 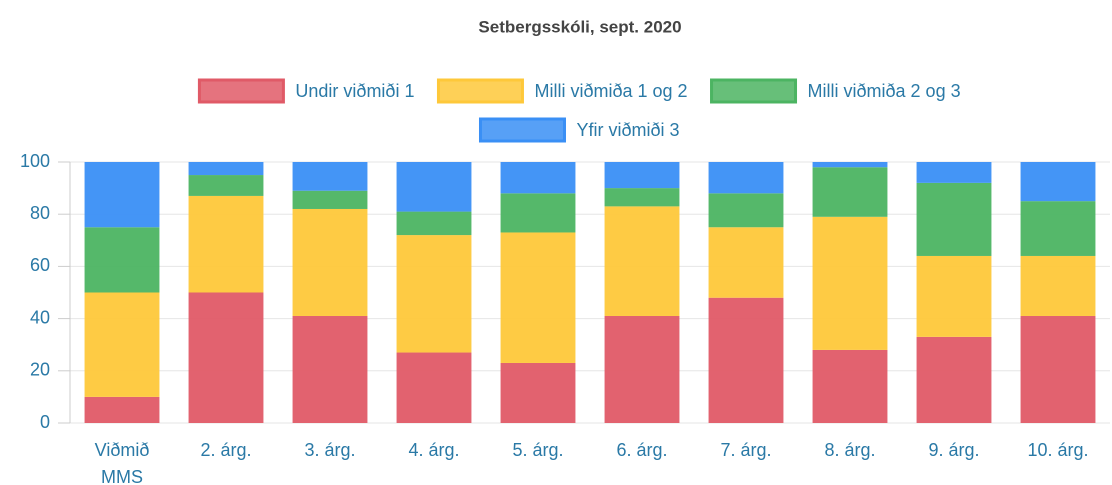 I want to click on legend-item: Undir viðmiði 1, so click(x=305, y=91).